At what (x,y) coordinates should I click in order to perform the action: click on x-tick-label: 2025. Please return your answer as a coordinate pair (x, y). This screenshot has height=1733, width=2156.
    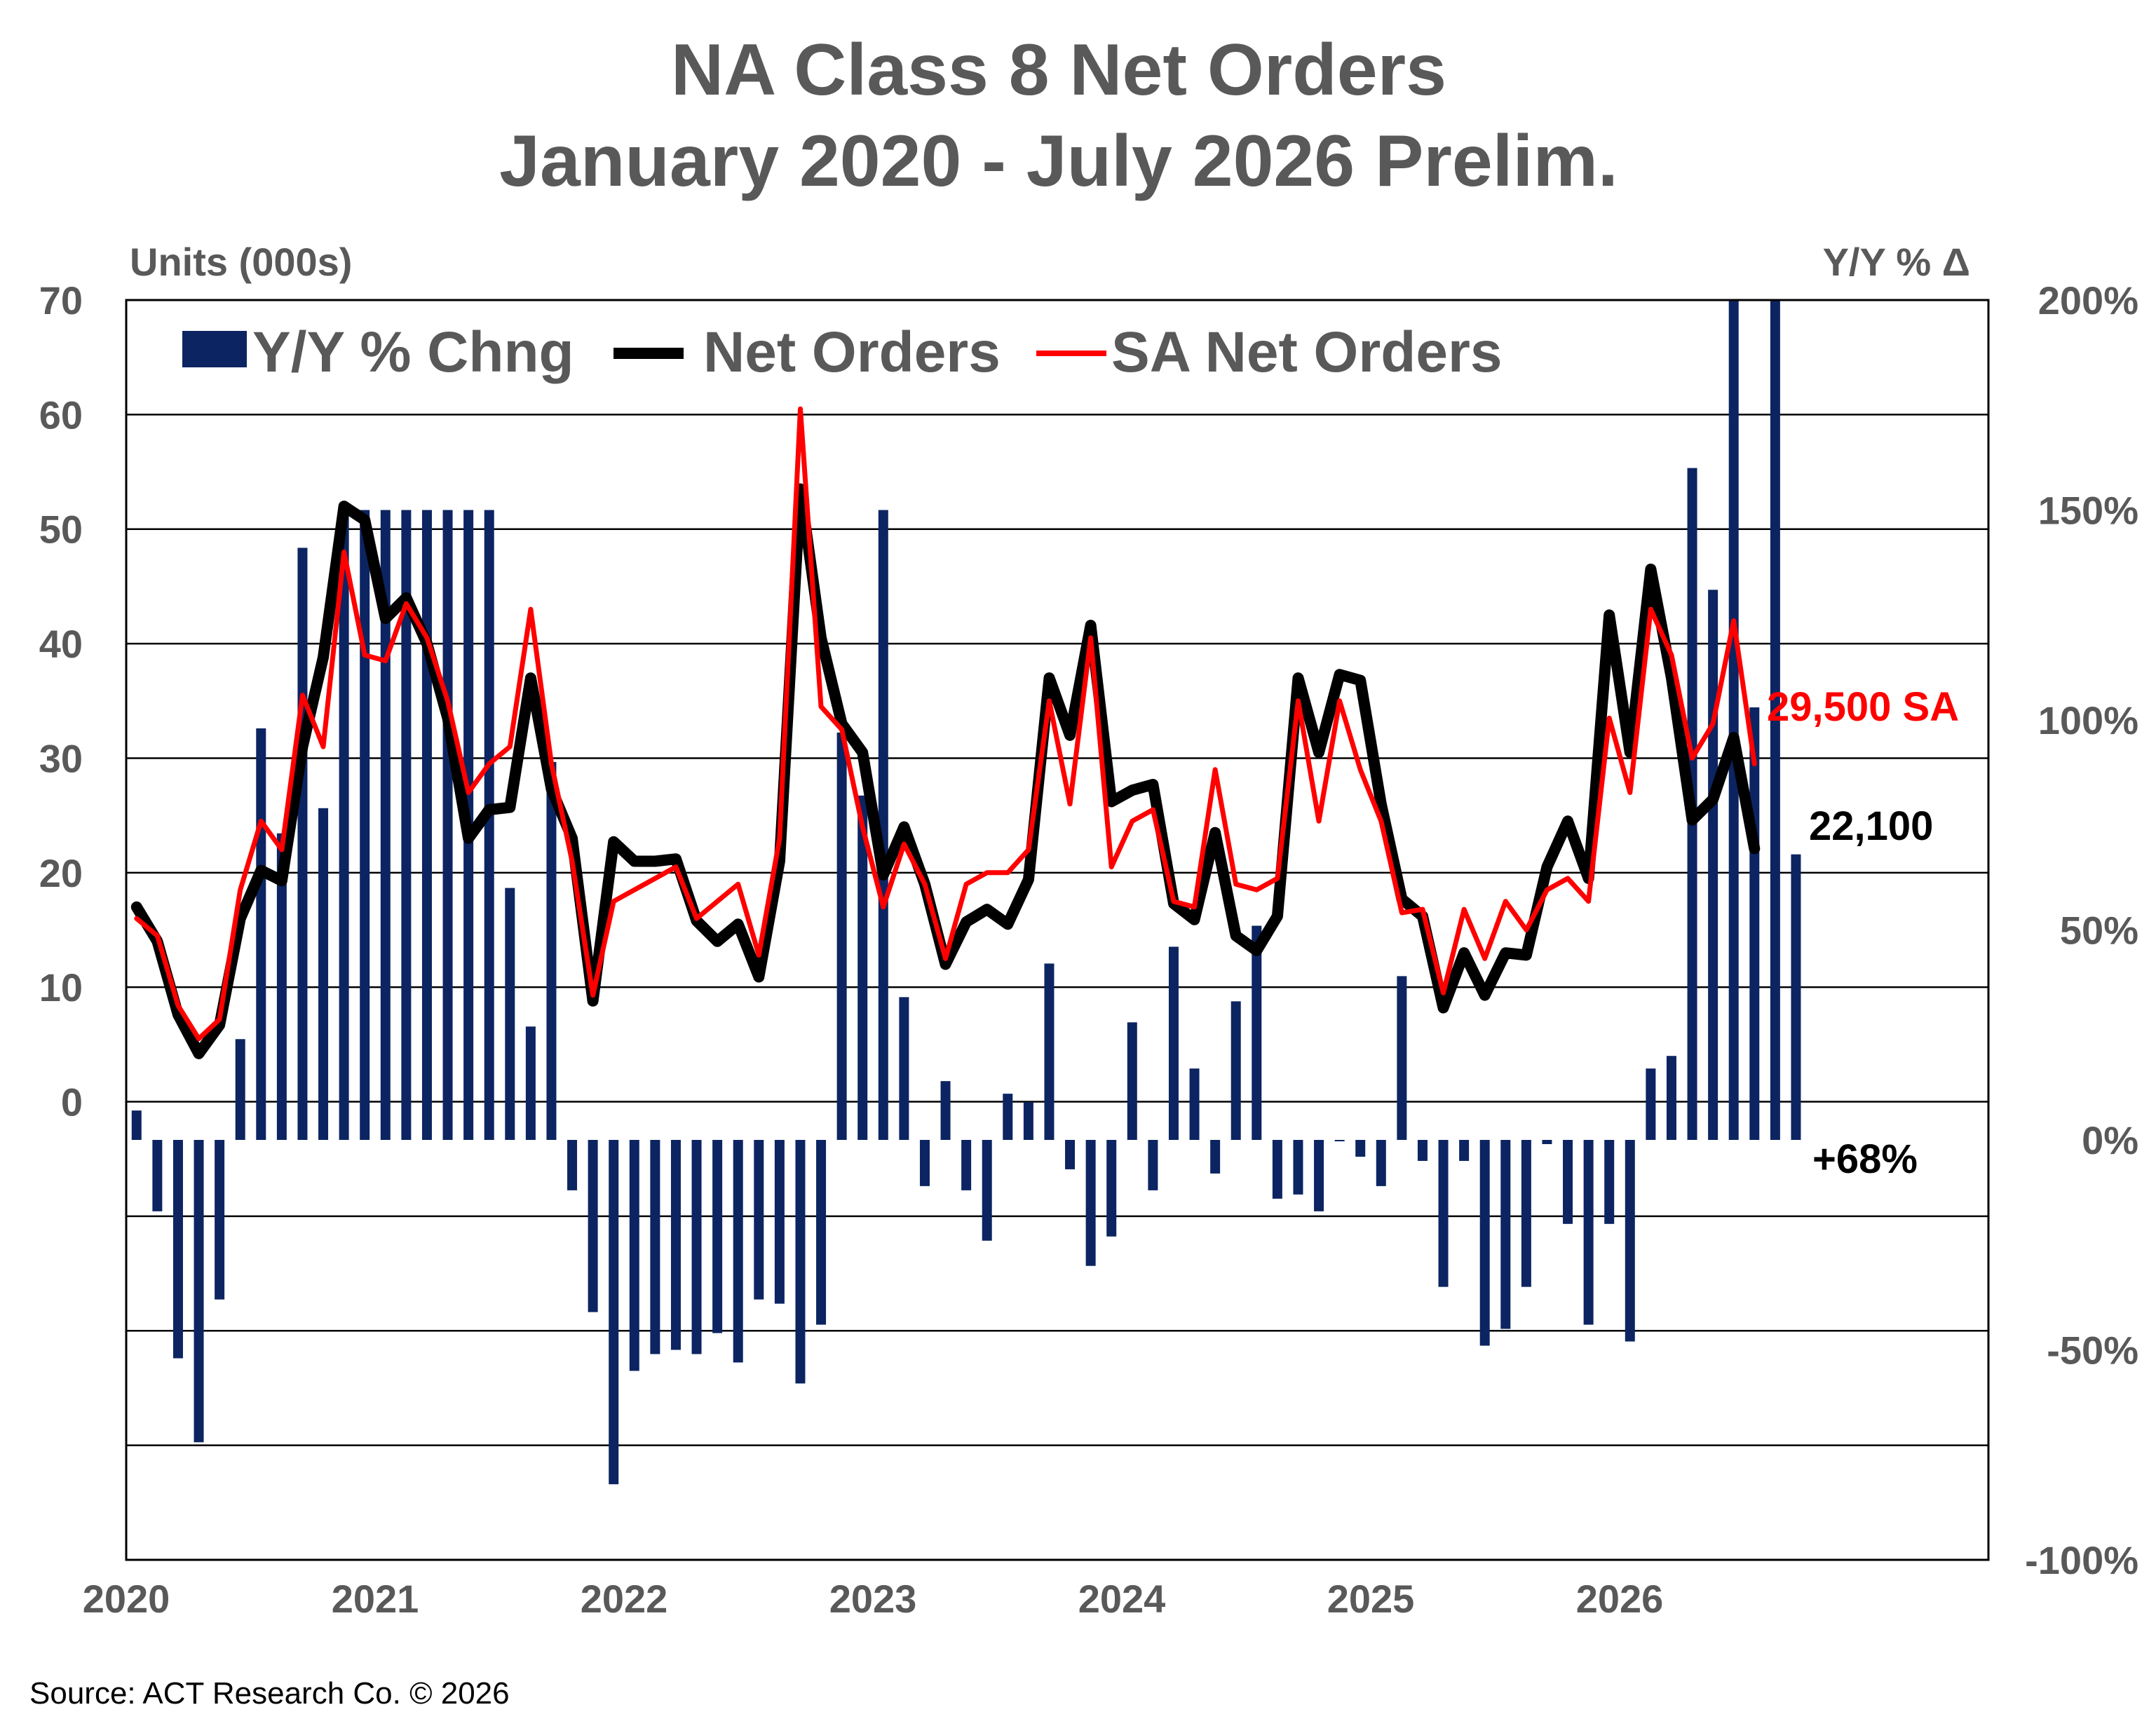
    Looking at the image, I should click on (1371, 1599).